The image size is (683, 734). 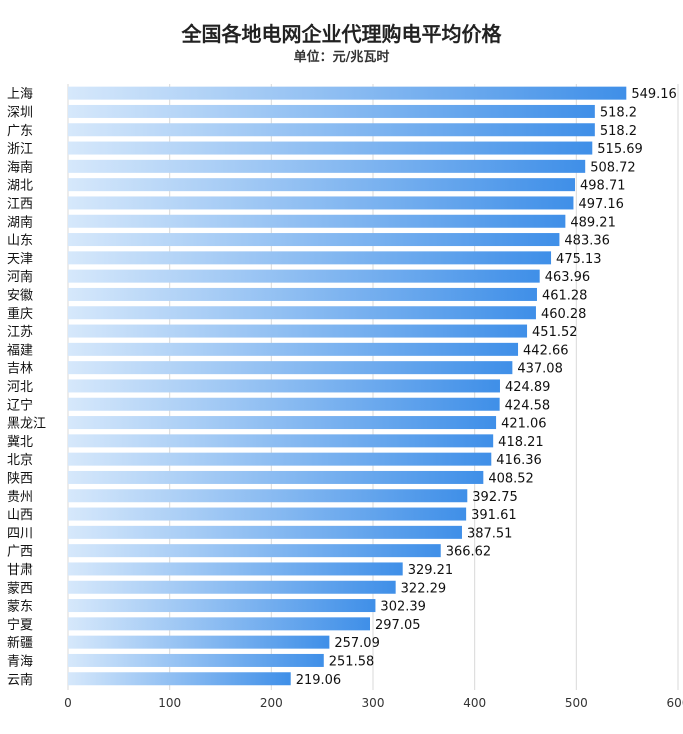 What do you see at coordinates (20, 204) in the screenshot?
I see `category-label: 江西` at bounding box center [20, 204].